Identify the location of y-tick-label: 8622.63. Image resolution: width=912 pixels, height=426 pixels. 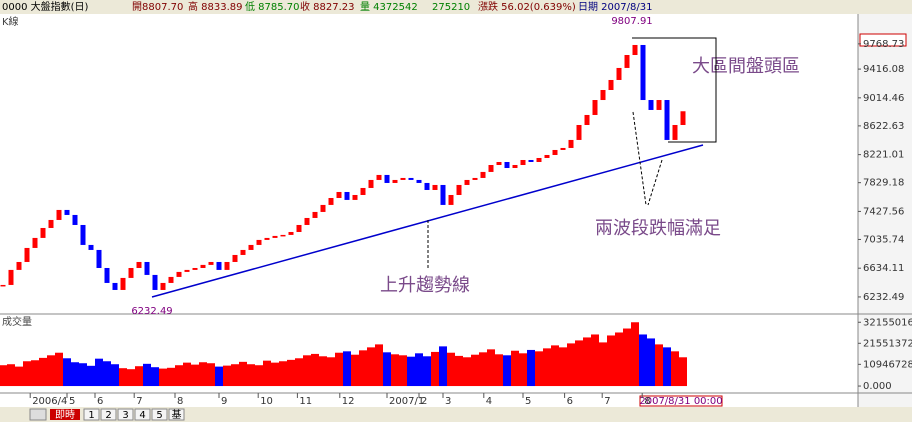
(883, 126).